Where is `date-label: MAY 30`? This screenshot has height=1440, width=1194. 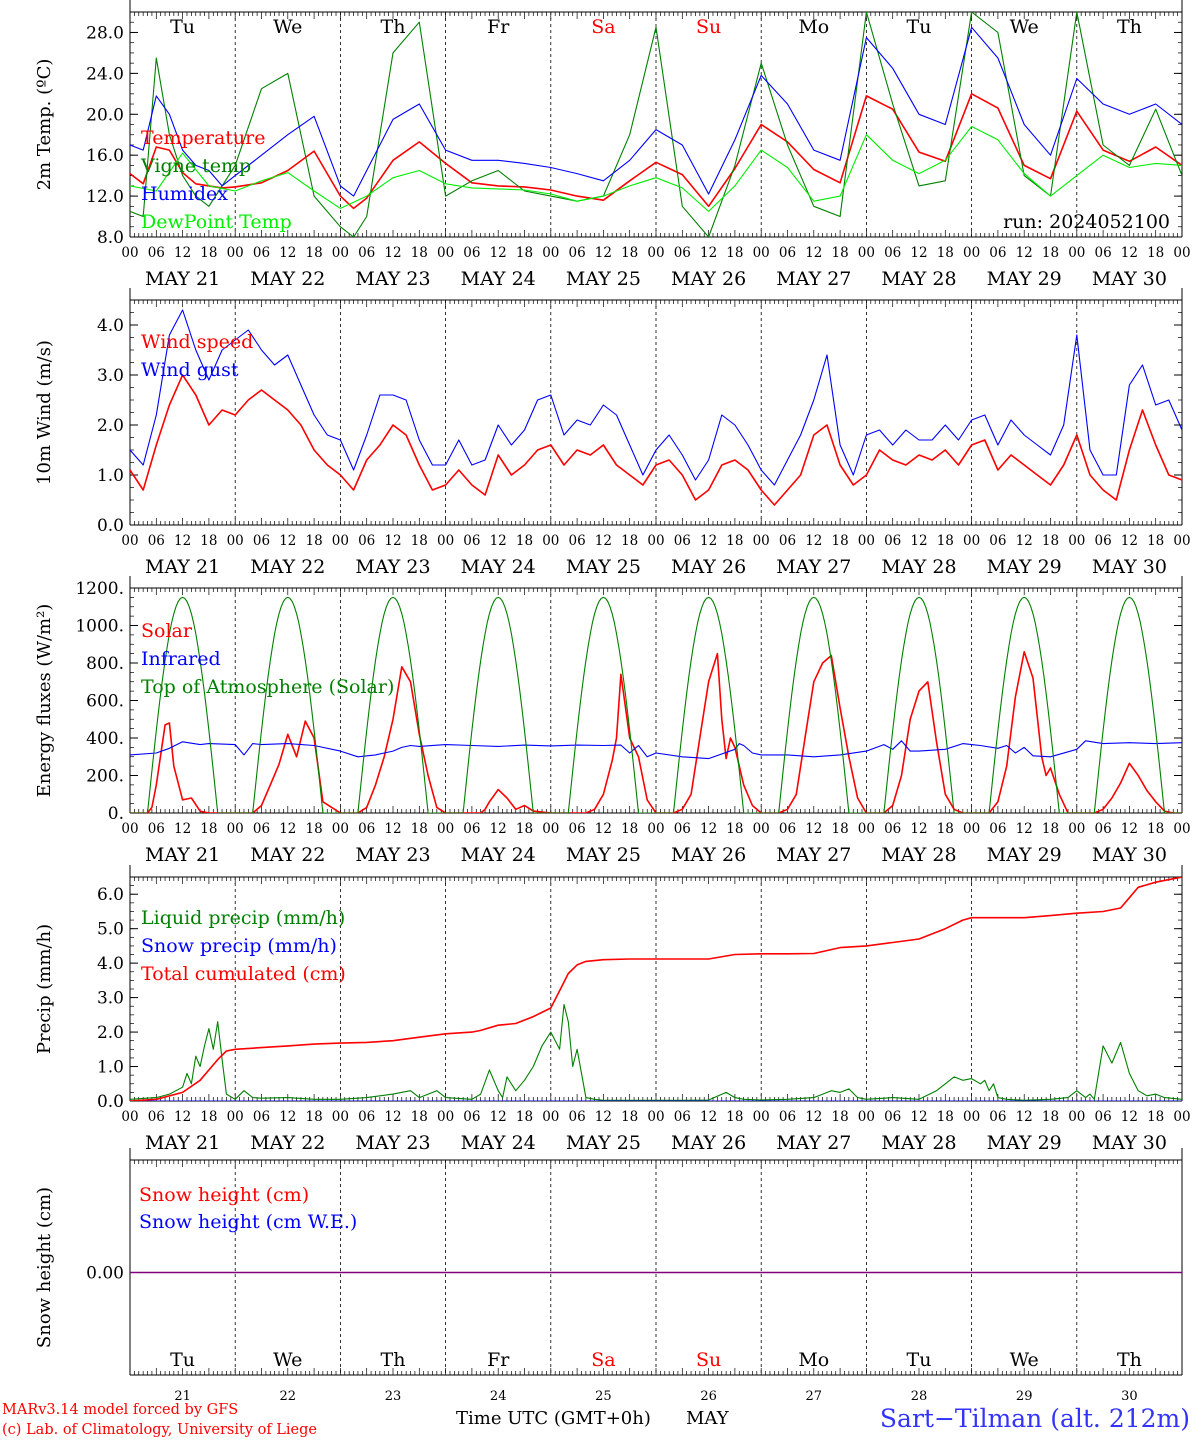 date-label: MAY 30 is located at coordinates (1129, 1143).